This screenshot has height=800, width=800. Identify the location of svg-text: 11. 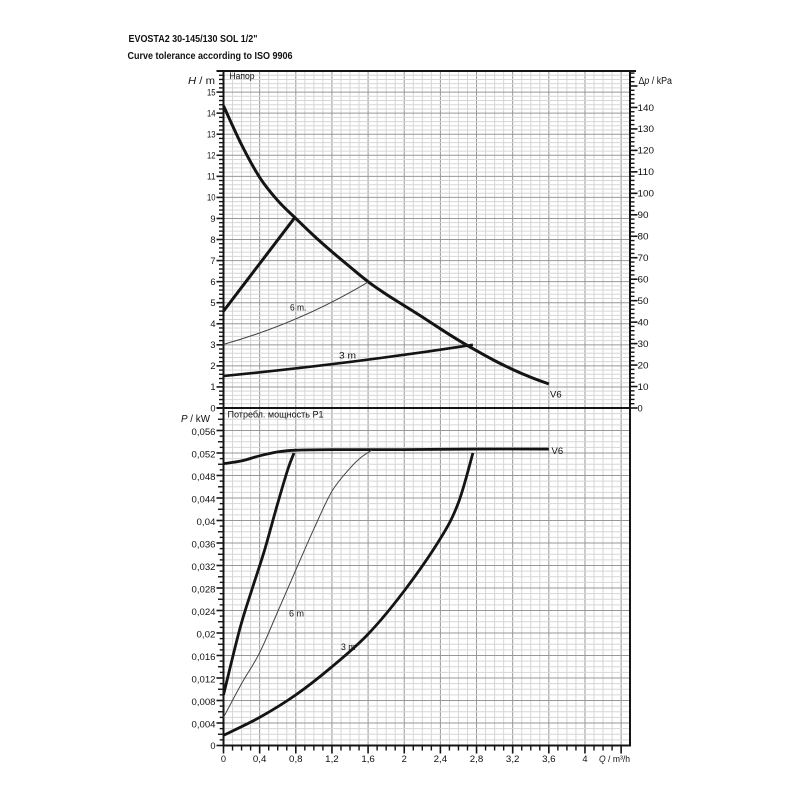
(211, 177).